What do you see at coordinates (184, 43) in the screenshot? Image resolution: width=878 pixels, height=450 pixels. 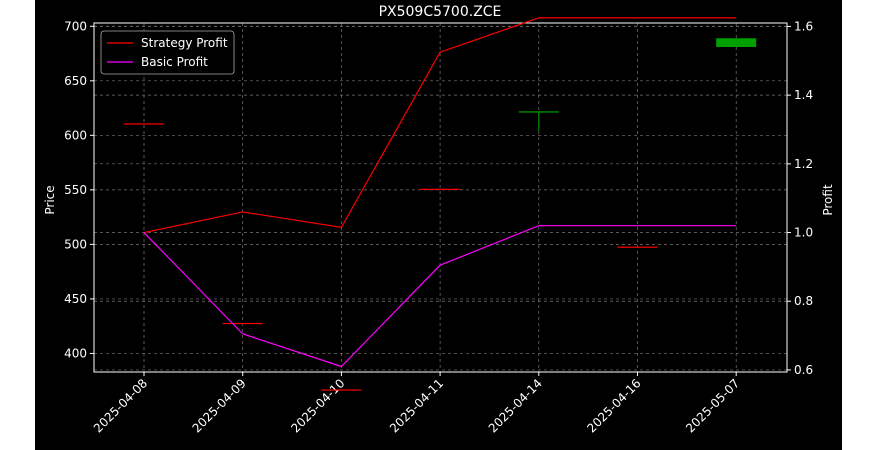 I see `legend-label: Strategy Profit` at bounding box center [184, 43].